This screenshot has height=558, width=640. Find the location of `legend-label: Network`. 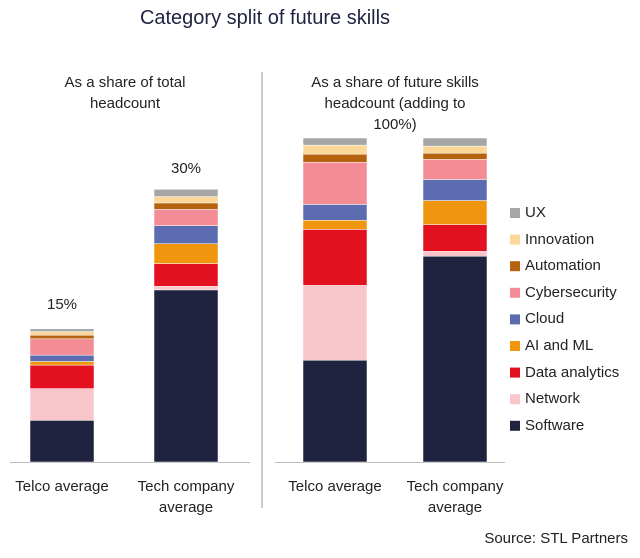

legend-label: Network is located at coordinates (553, 399).